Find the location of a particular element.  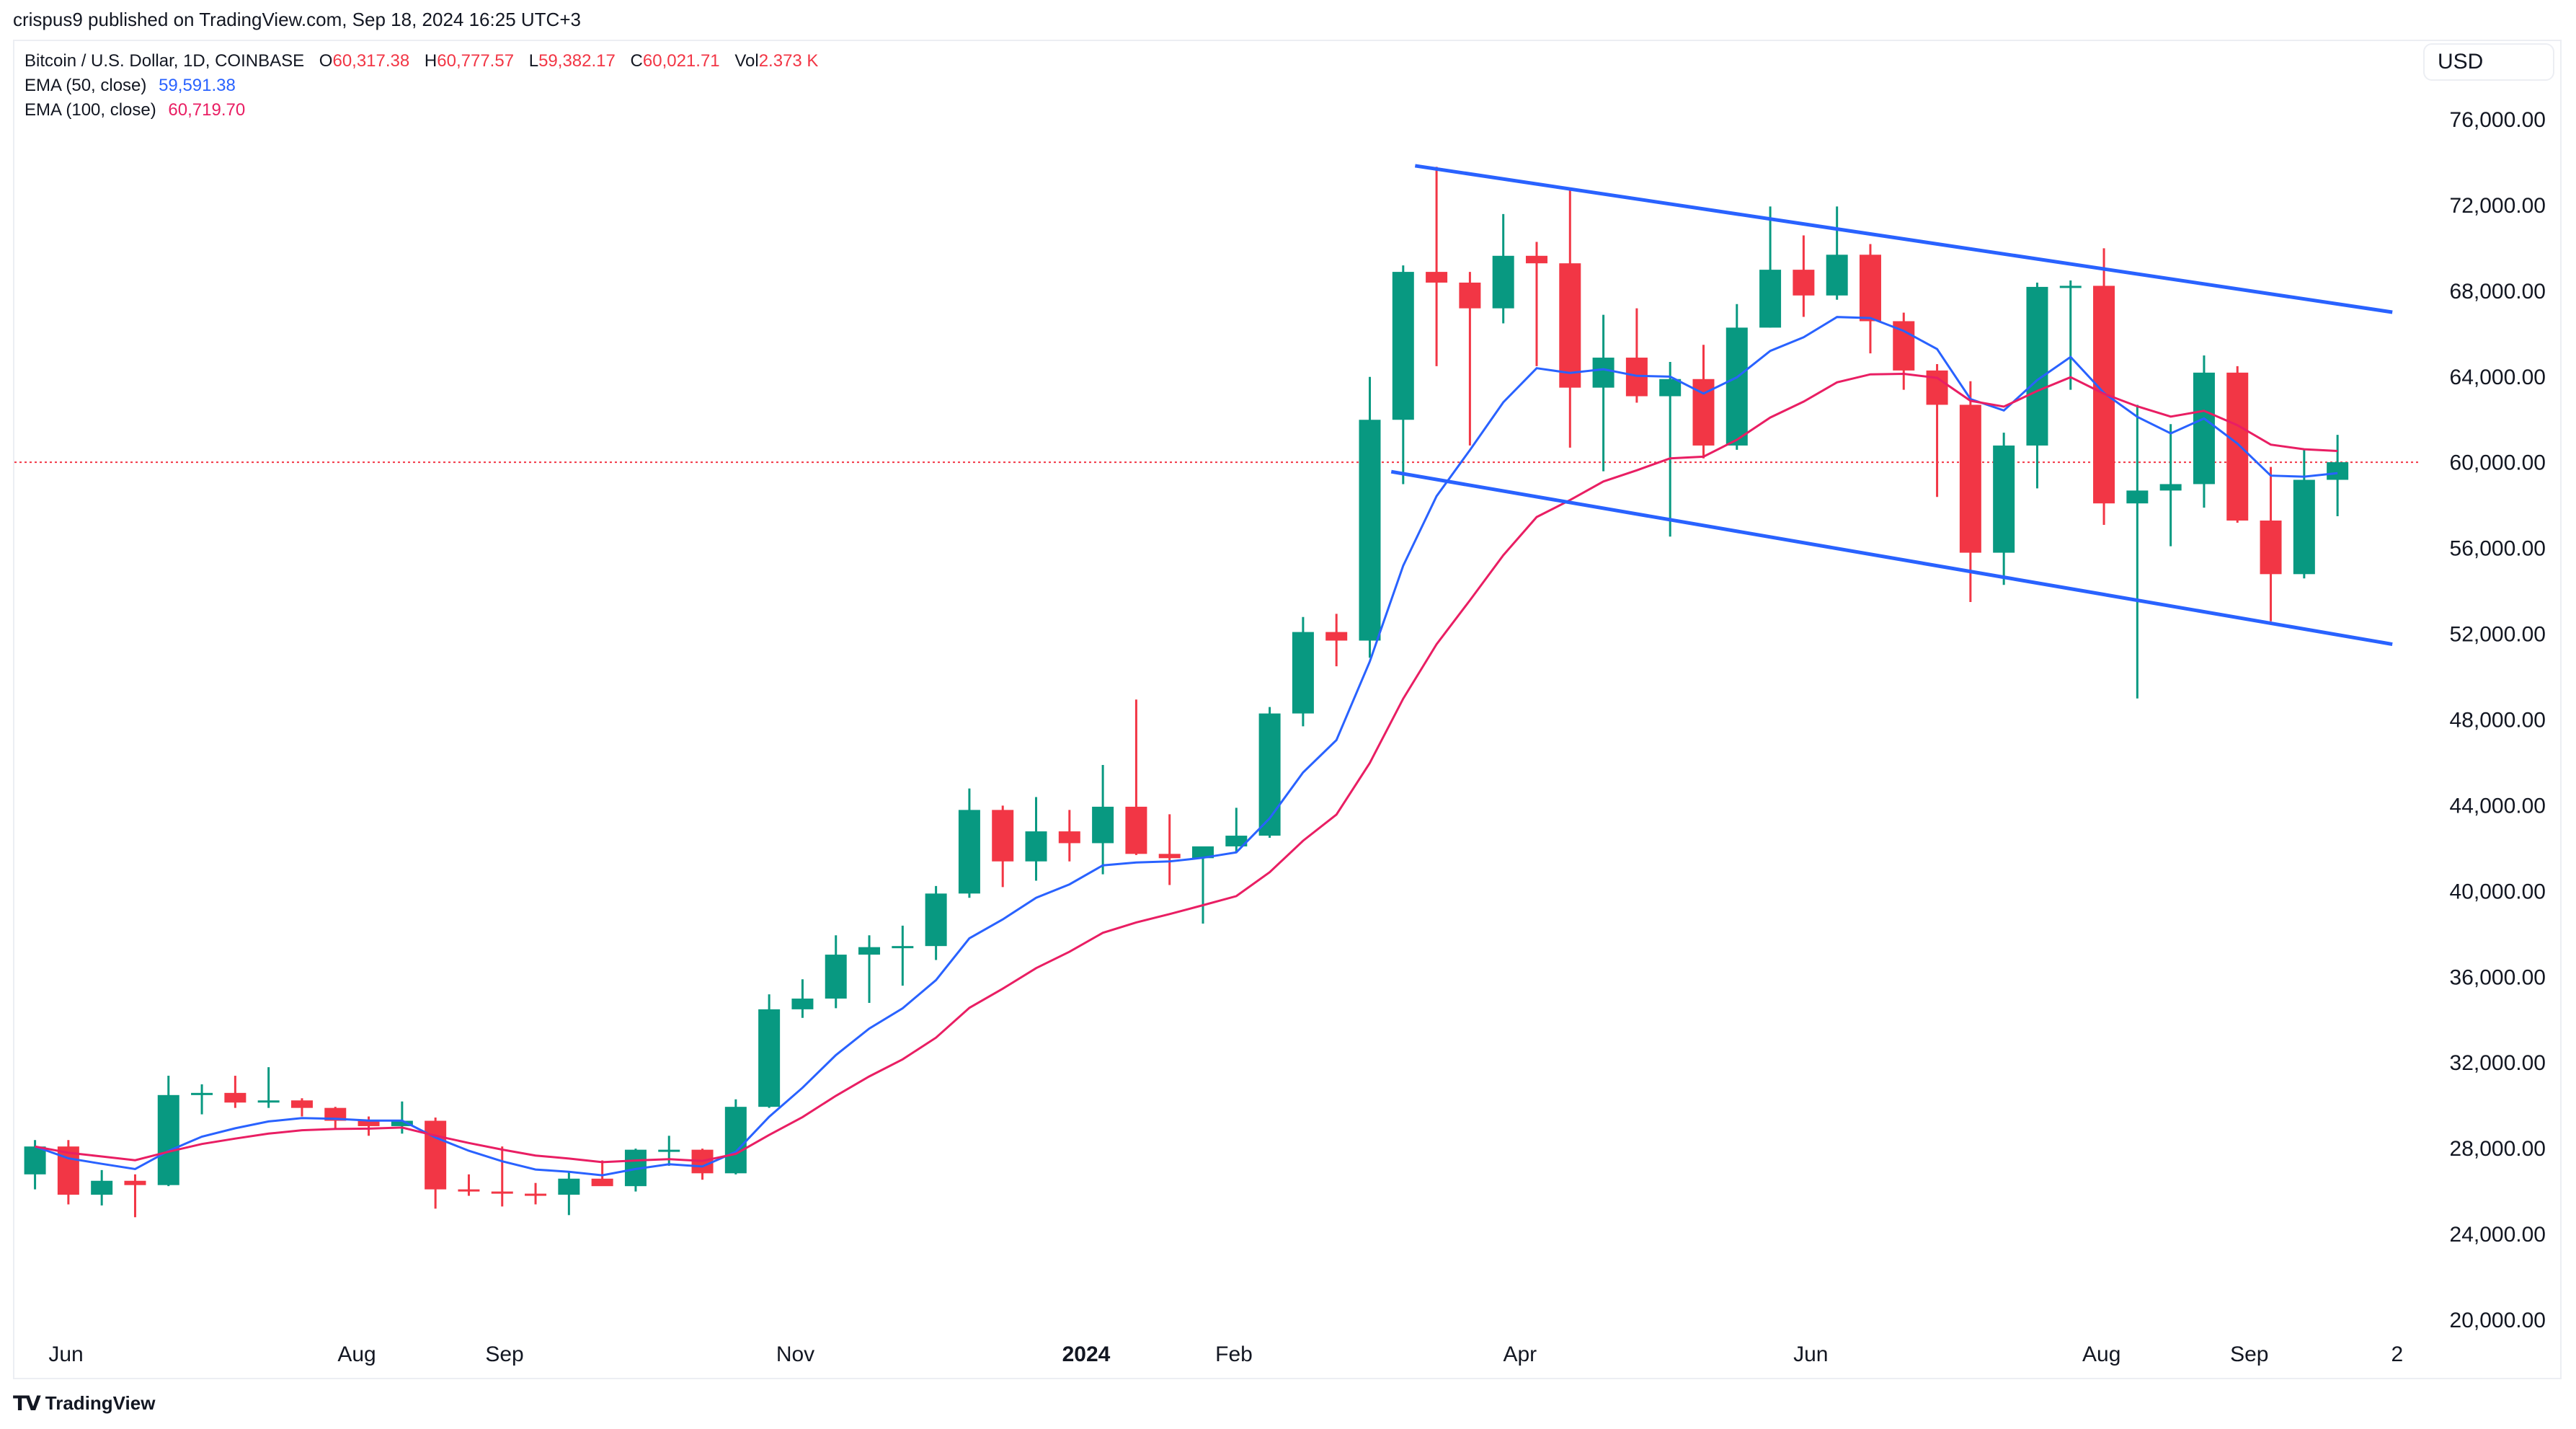

channel-upper-line is located at coordinates (1903, 239).